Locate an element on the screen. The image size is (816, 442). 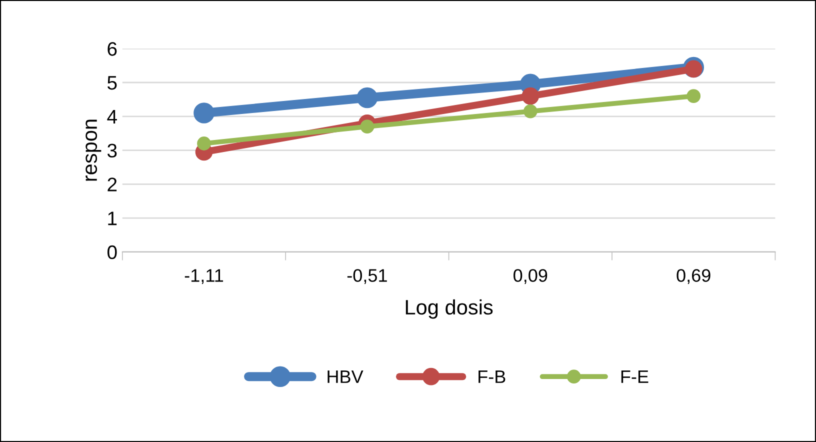
y-tick-label: 5 is located at coordinates (112, 83).